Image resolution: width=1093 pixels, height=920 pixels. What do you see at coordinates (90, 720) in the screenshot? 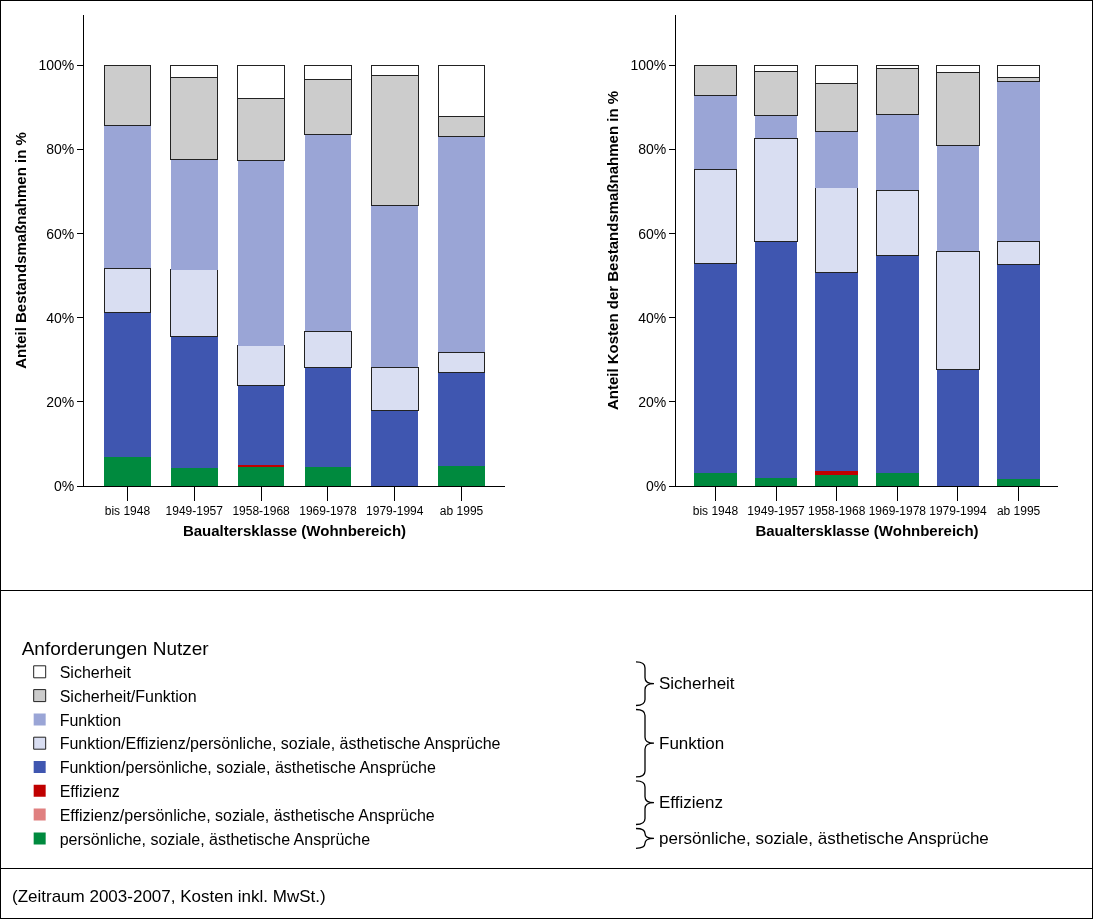
I see `legend-label: Funktion` at bounding box center [90, 720].